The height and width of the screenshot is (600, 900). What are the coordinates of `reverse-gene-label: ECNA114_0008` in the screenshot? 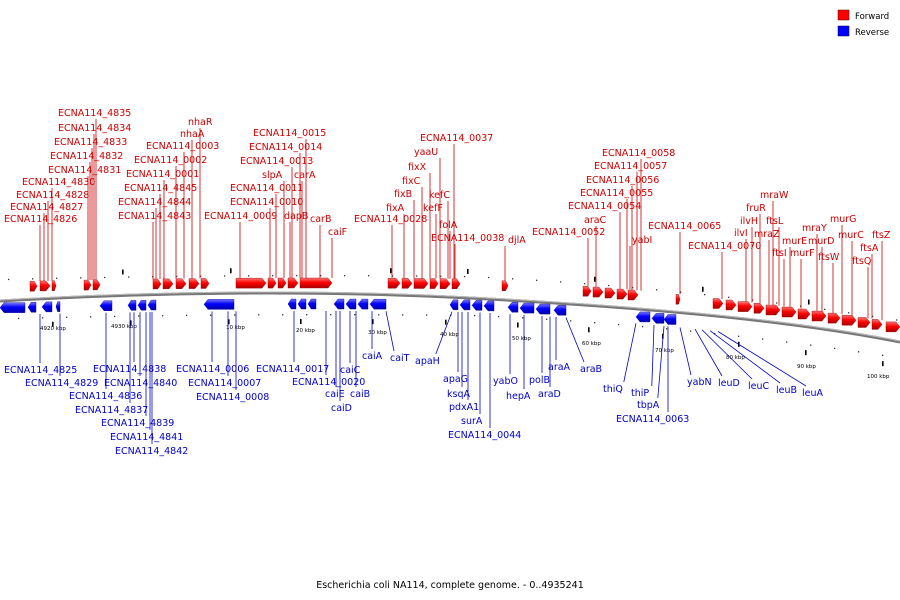 It's located at (232, 397).